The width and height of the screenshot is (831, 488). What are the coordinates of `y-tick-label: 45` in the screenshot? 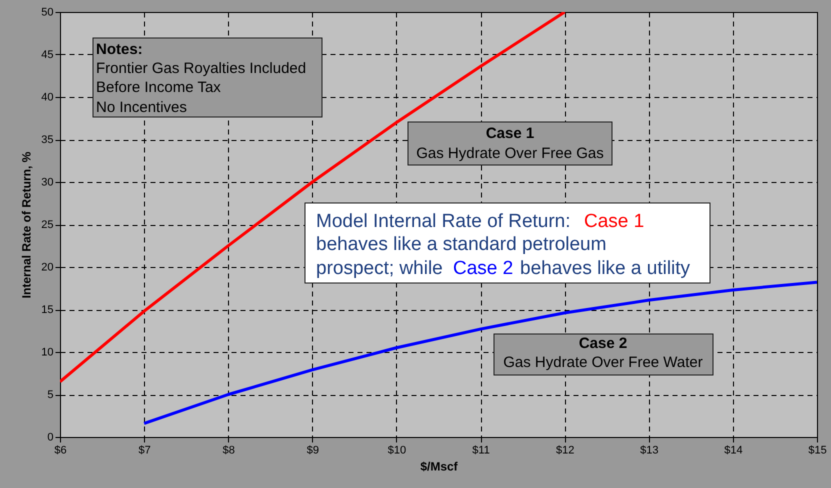 It's located at (47, 55).